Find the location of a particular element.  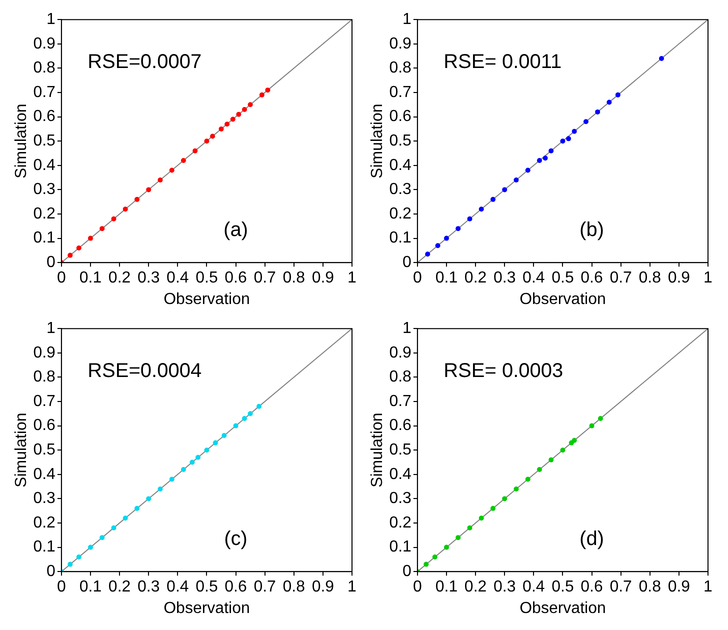

annotation: (d) is located at coordinates (592, 539).